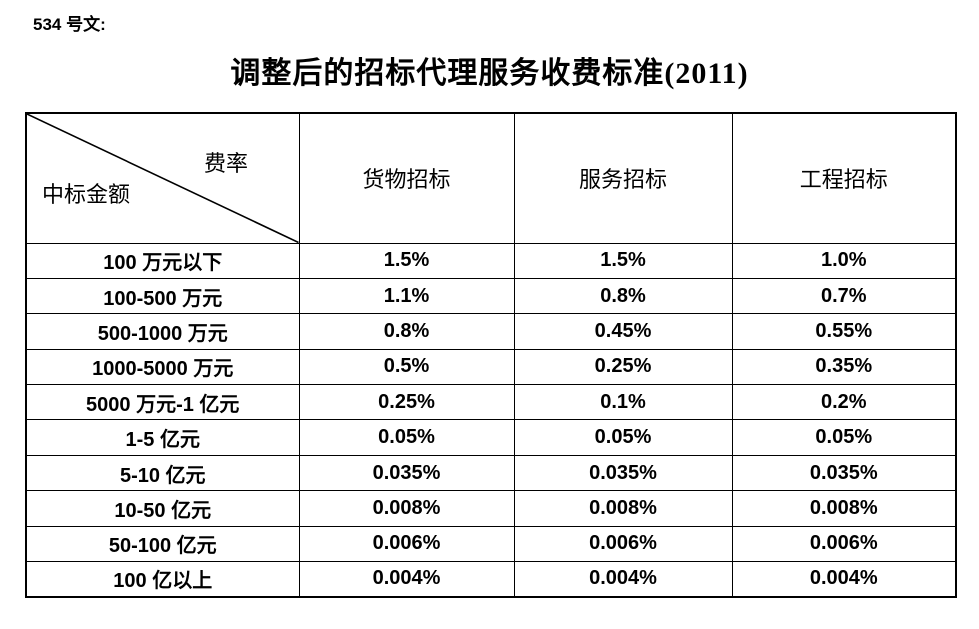 Image resolution: width=979 pixels, height=629 pixels. I want to click on table-row: 1000-5000 万元 0.5% 0.25% 0.35%, so click(491, 367).